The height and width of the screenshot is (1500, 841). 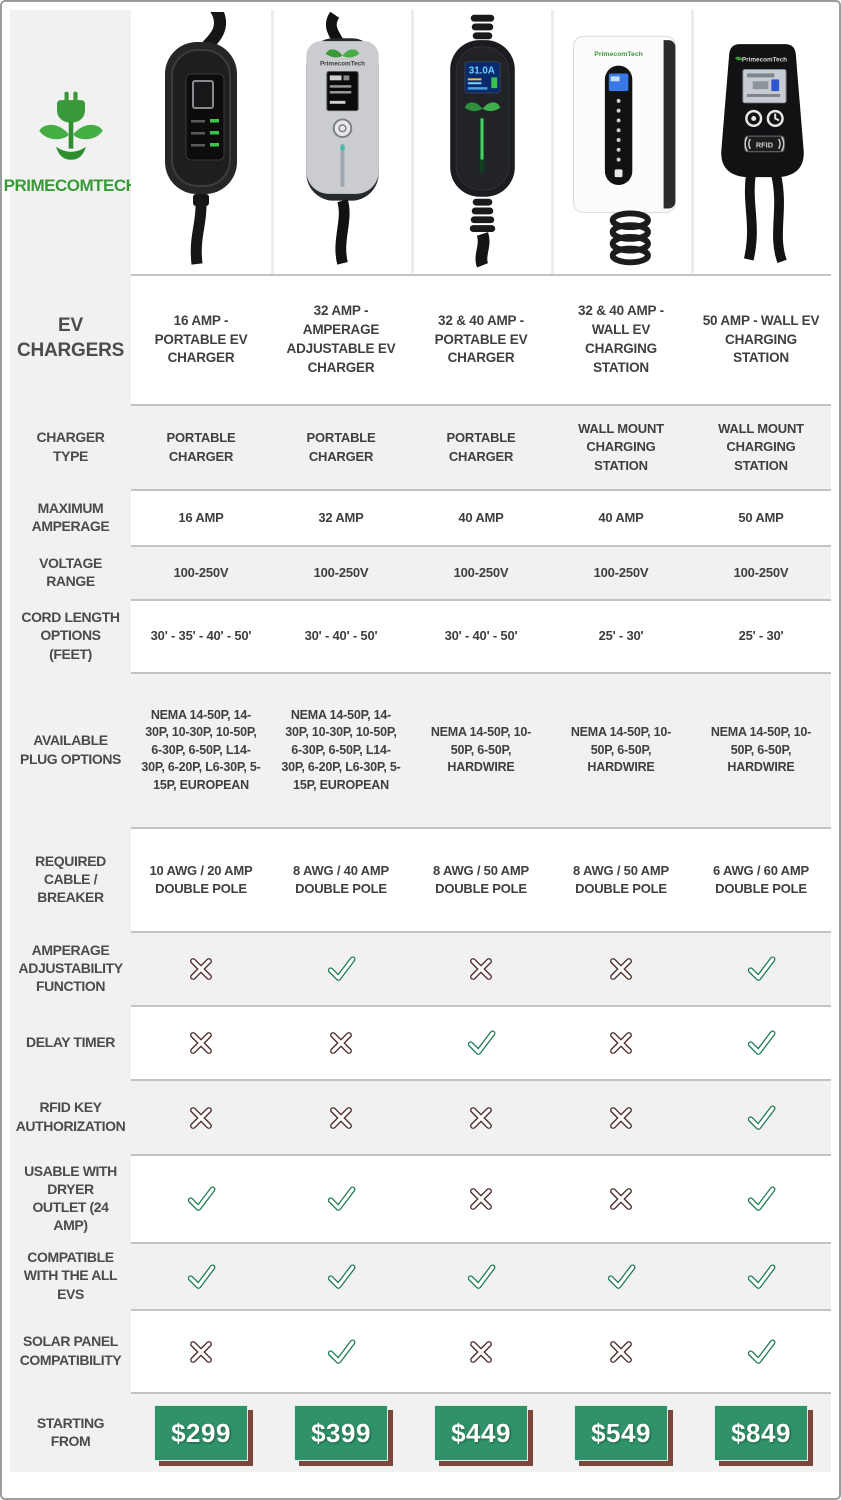 I want to click on row-label-text: AVAILABLE PLUG OPTIONS, so click(x=70, y=749).